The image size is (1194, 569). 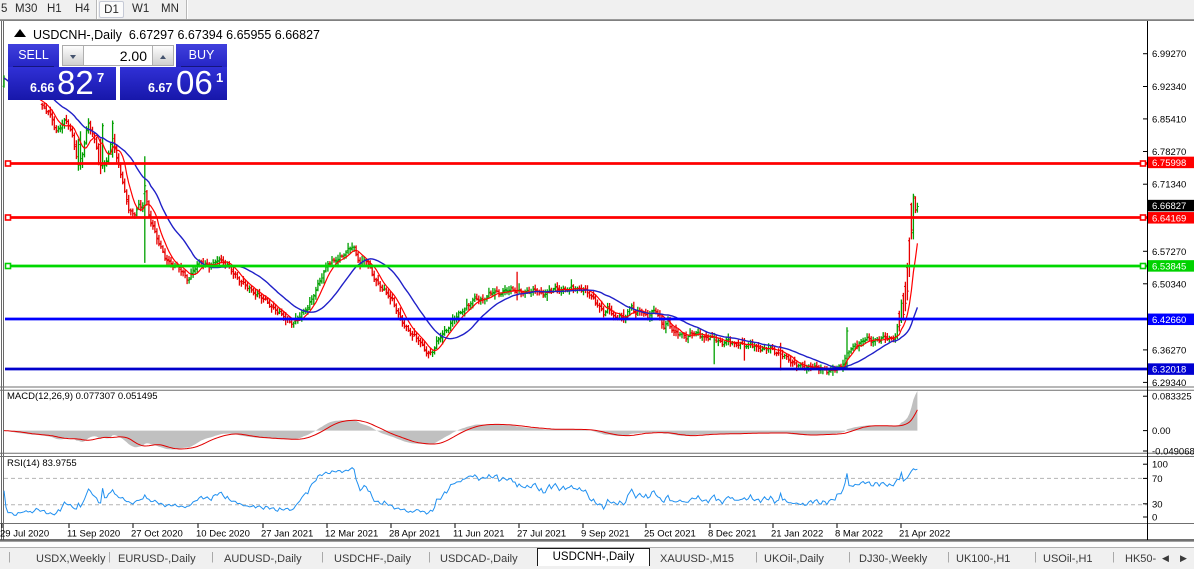 I want to click on svg-text: 30, so click(x=1157, y=504).